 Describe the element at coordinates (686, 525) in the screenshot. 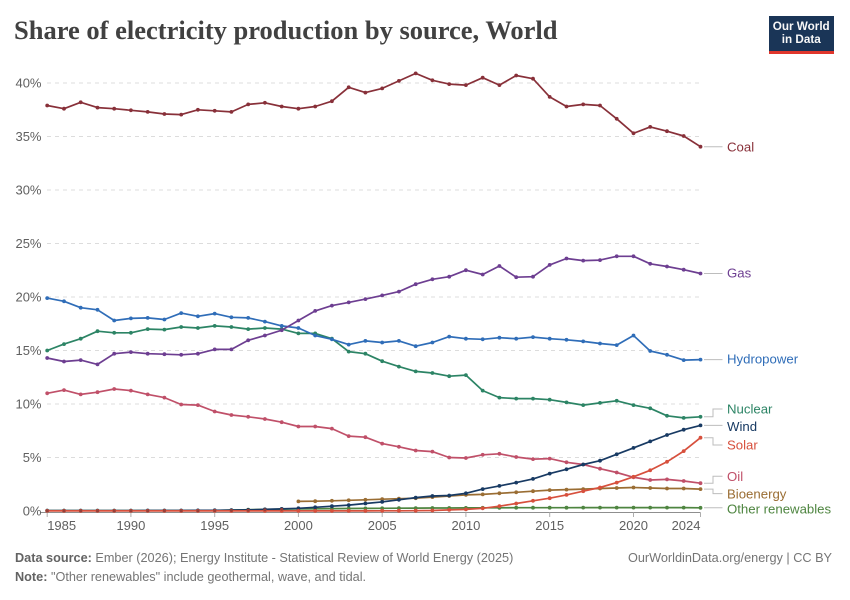

I see `svg-text: 2024` at that location.